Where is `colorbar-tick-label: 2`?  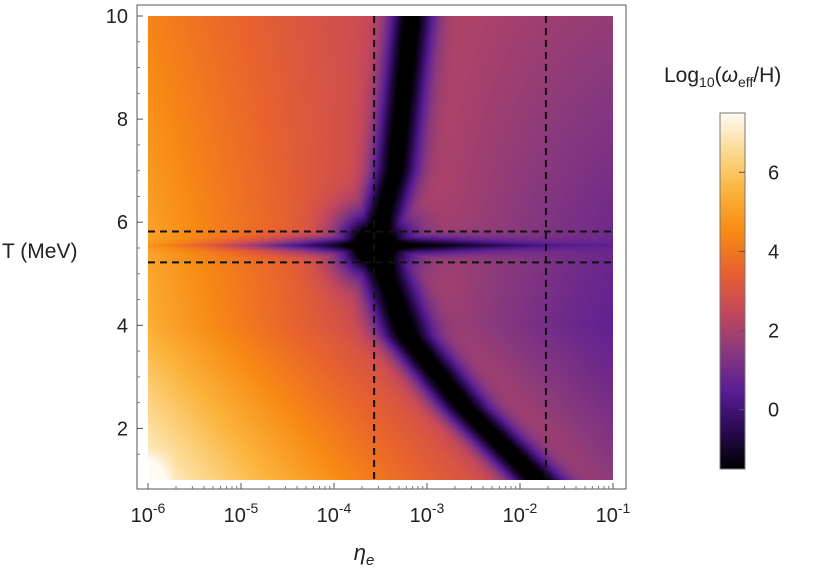
colorbar-tick-label: 2 is located at coordinates (773, 332).